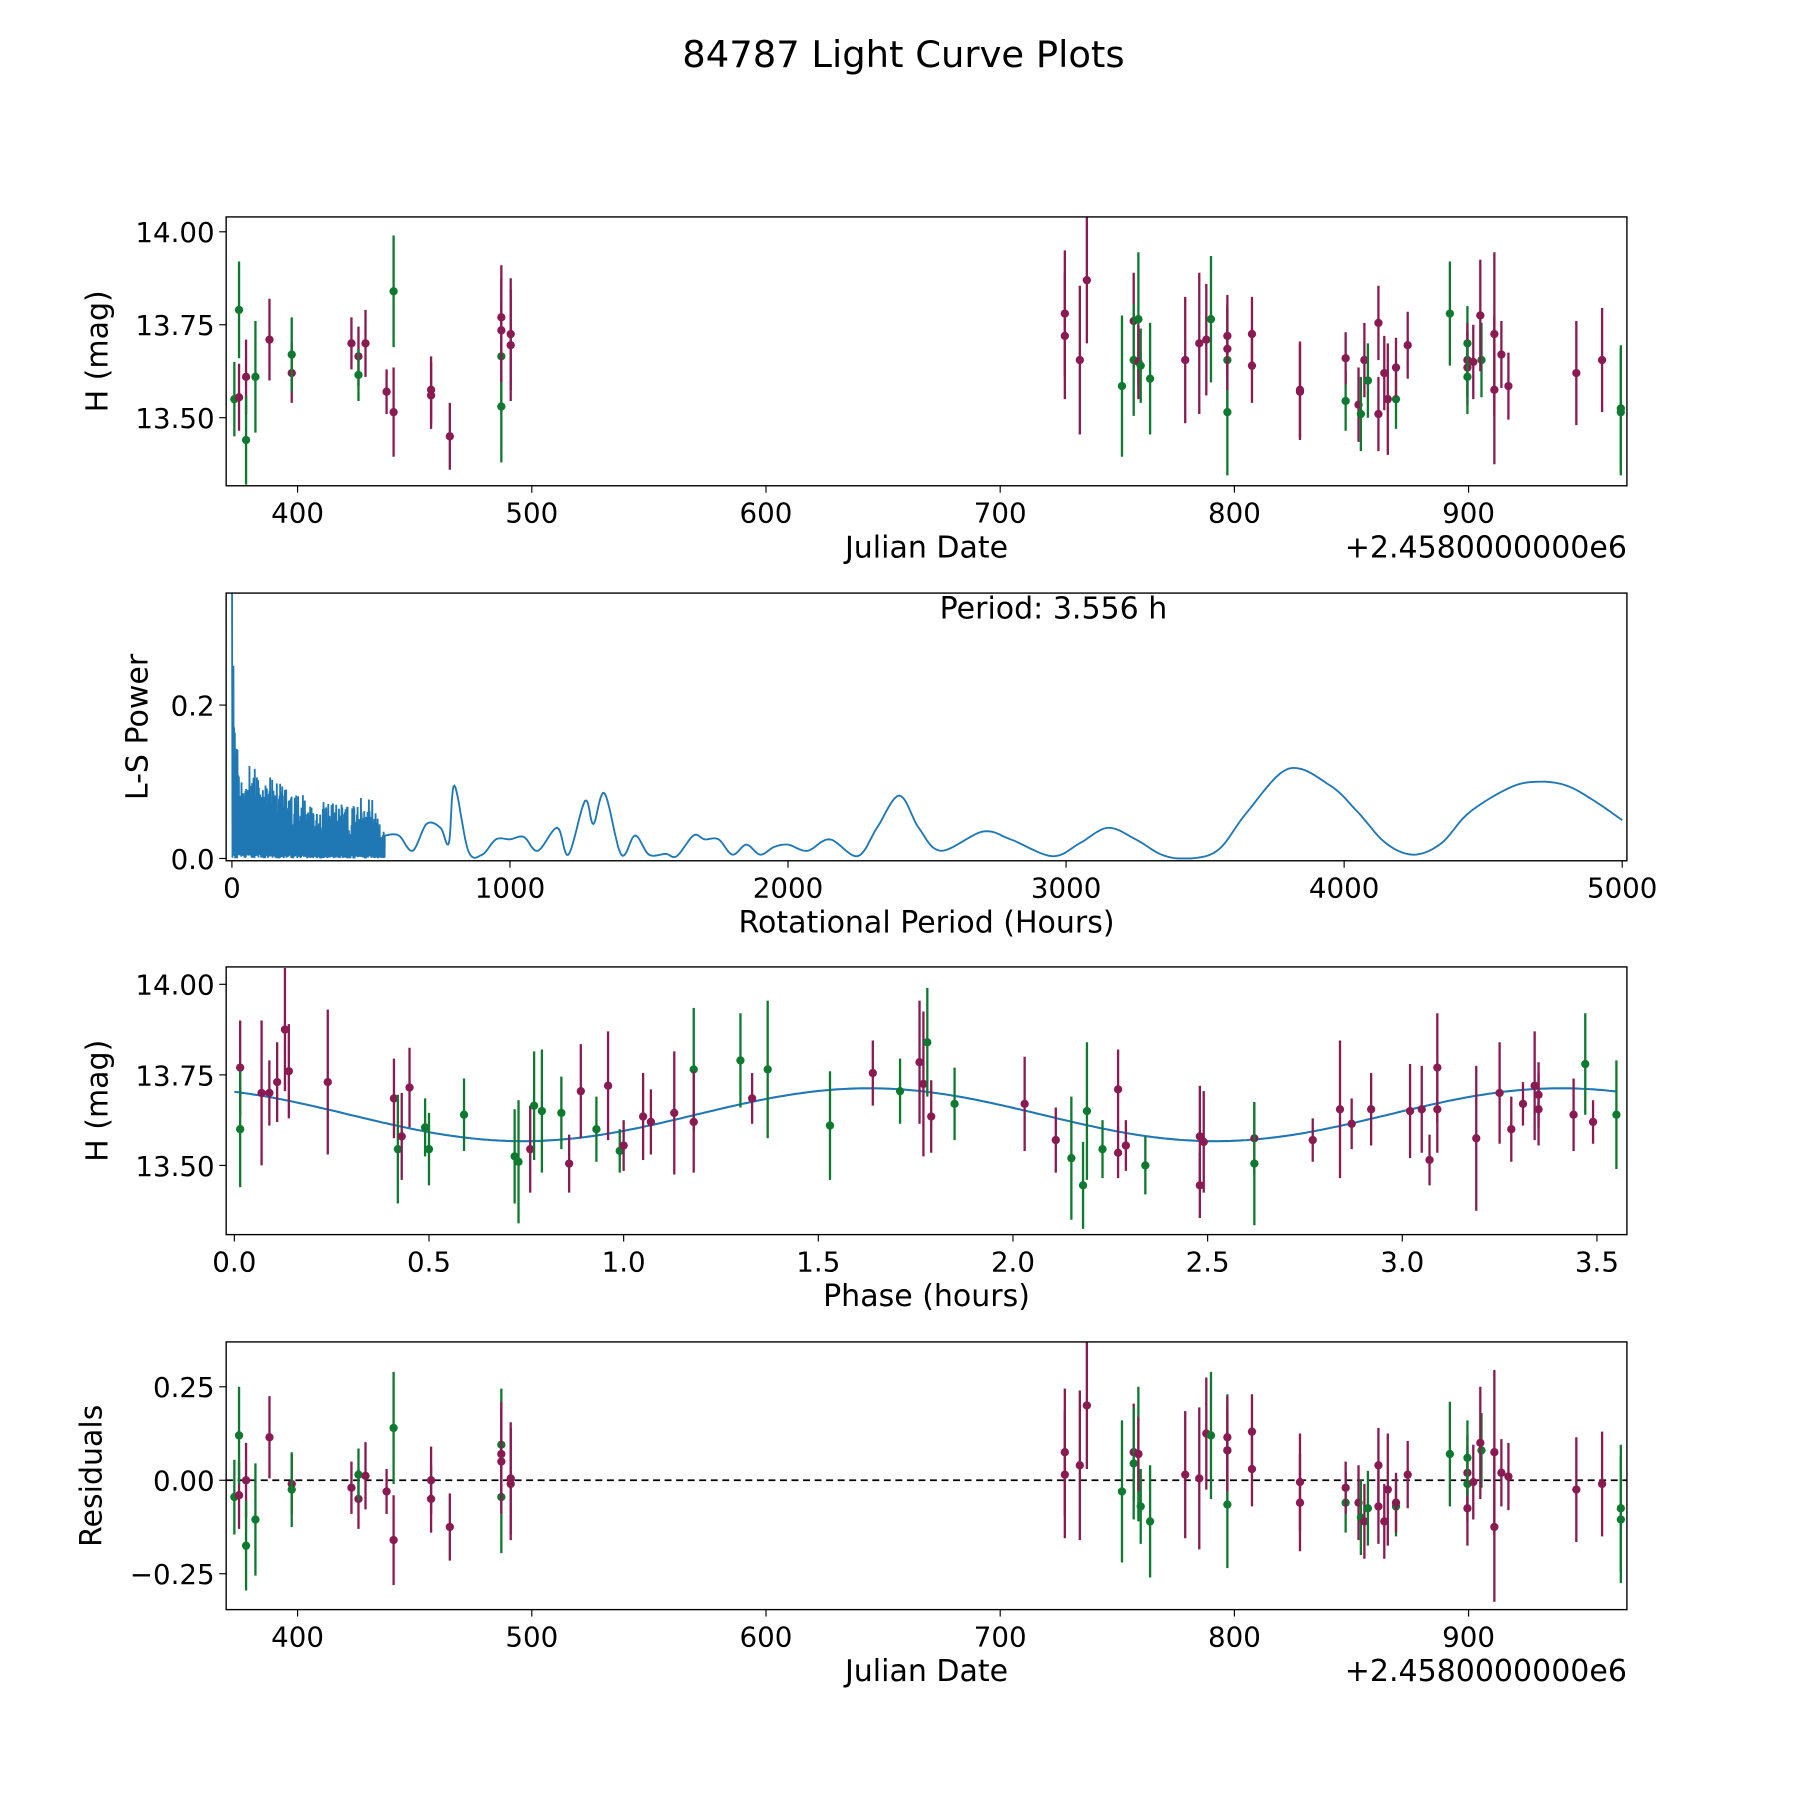 Image resolution: width=1800 pixels, height=1800 pixels. I want to click on period-annotation: Period: 3.556 h, so click(1054, 608).